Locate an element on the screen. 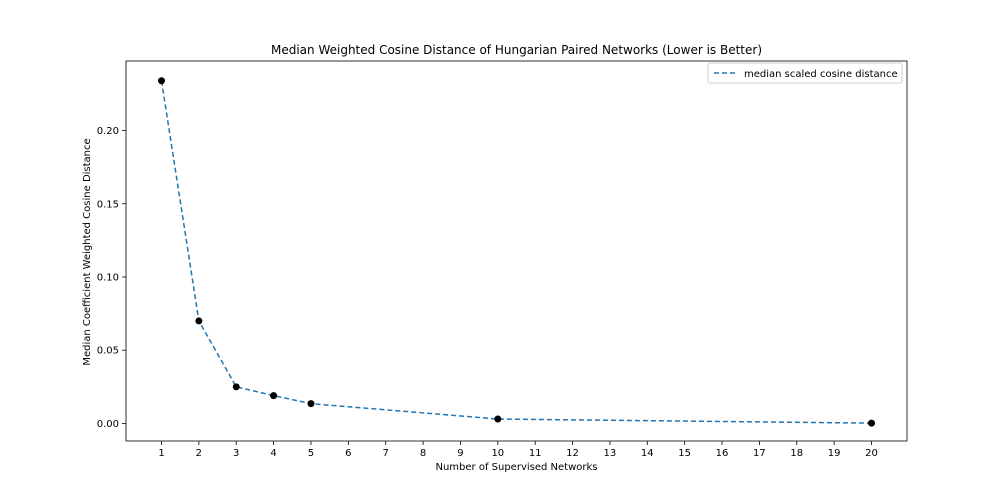 The height and width of the screenshot is (504, 1008). x-tick-label: 11 is located at coordinates (535, 453).